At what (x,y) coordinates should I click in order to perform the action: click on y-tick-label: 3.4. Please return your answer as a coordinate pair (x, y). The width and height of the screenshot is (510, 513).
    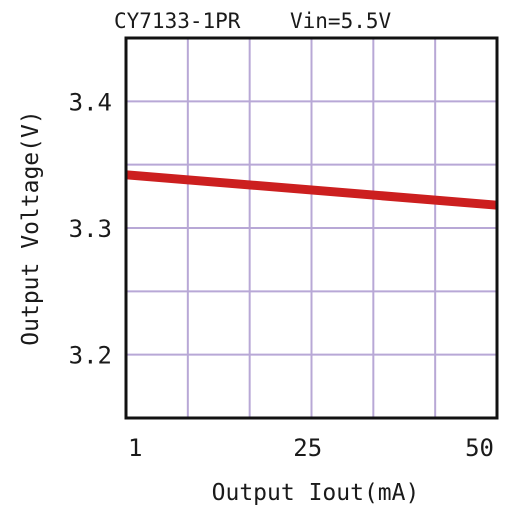
    Looking at the image, I should click on (90, 102).